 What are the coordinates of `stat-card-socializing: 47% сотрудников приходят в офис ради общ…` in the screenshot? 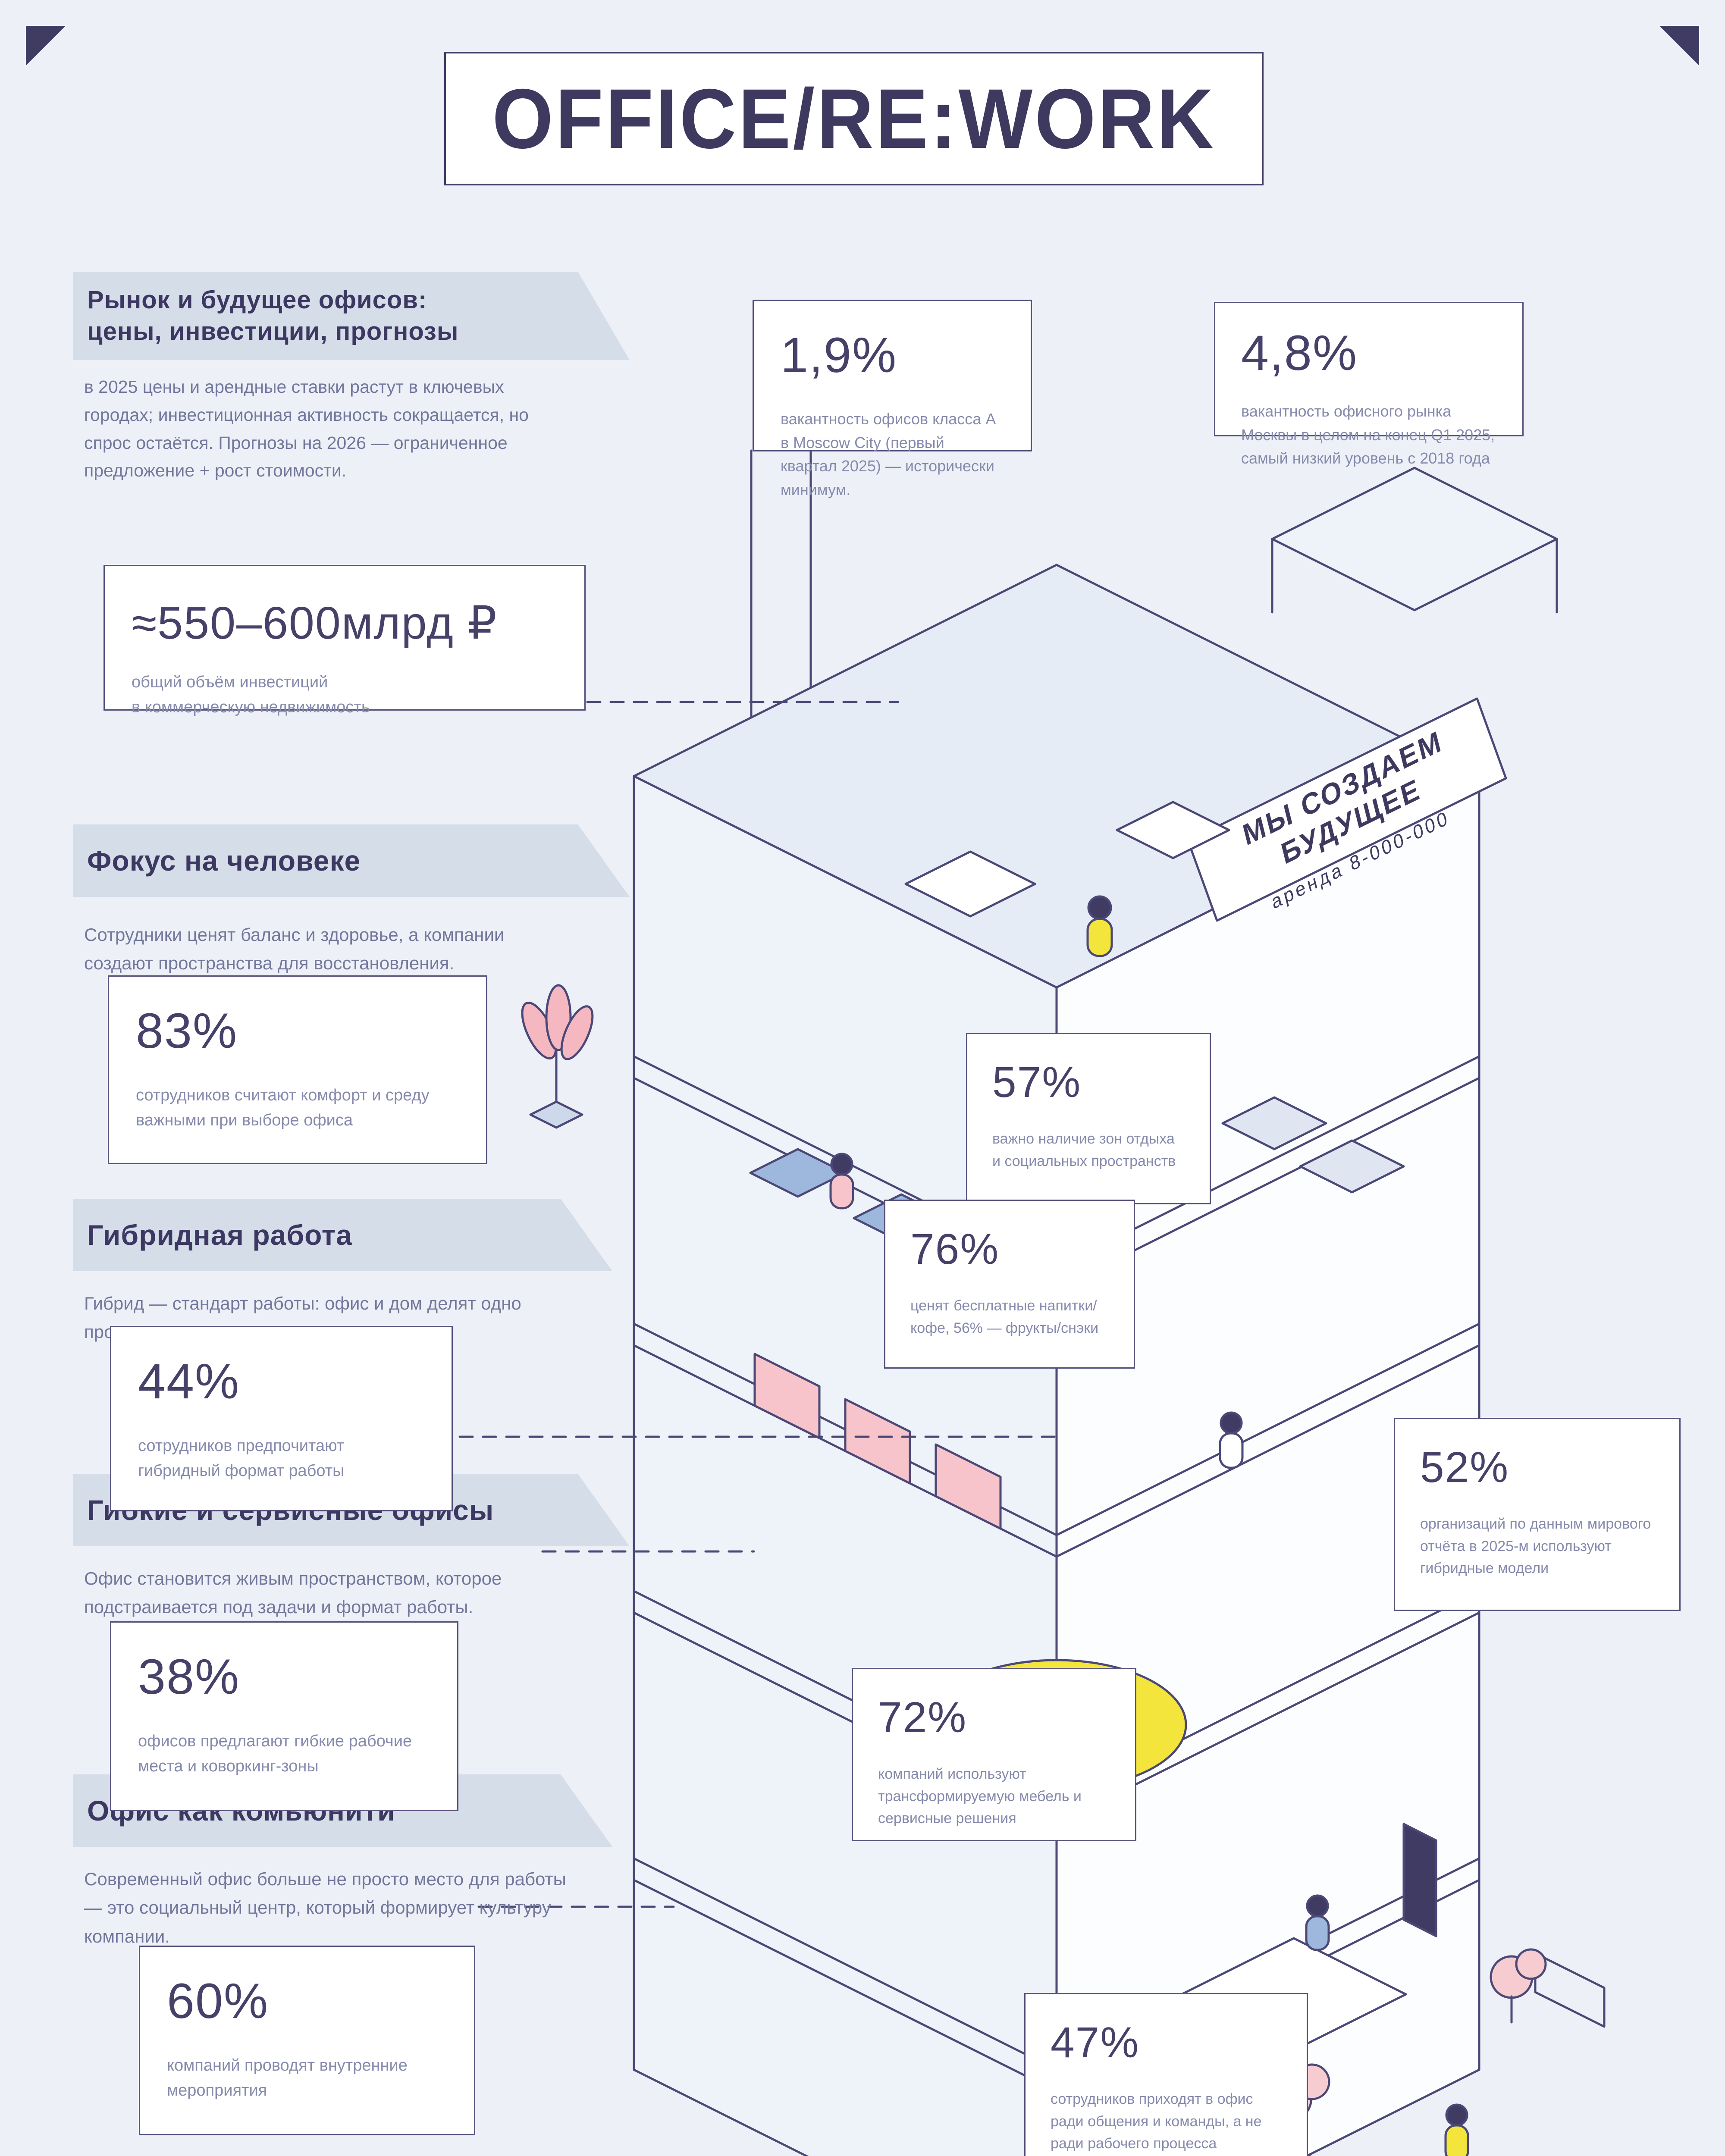 It's located at (1166, 2074).